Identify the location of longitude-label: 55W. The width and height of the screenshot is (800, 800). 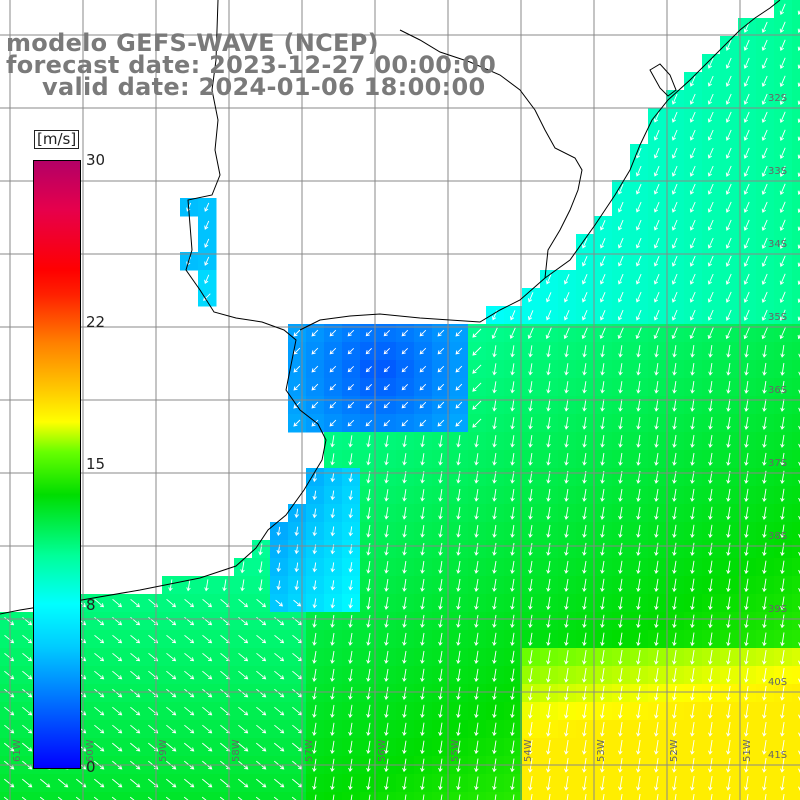
(455, 750).